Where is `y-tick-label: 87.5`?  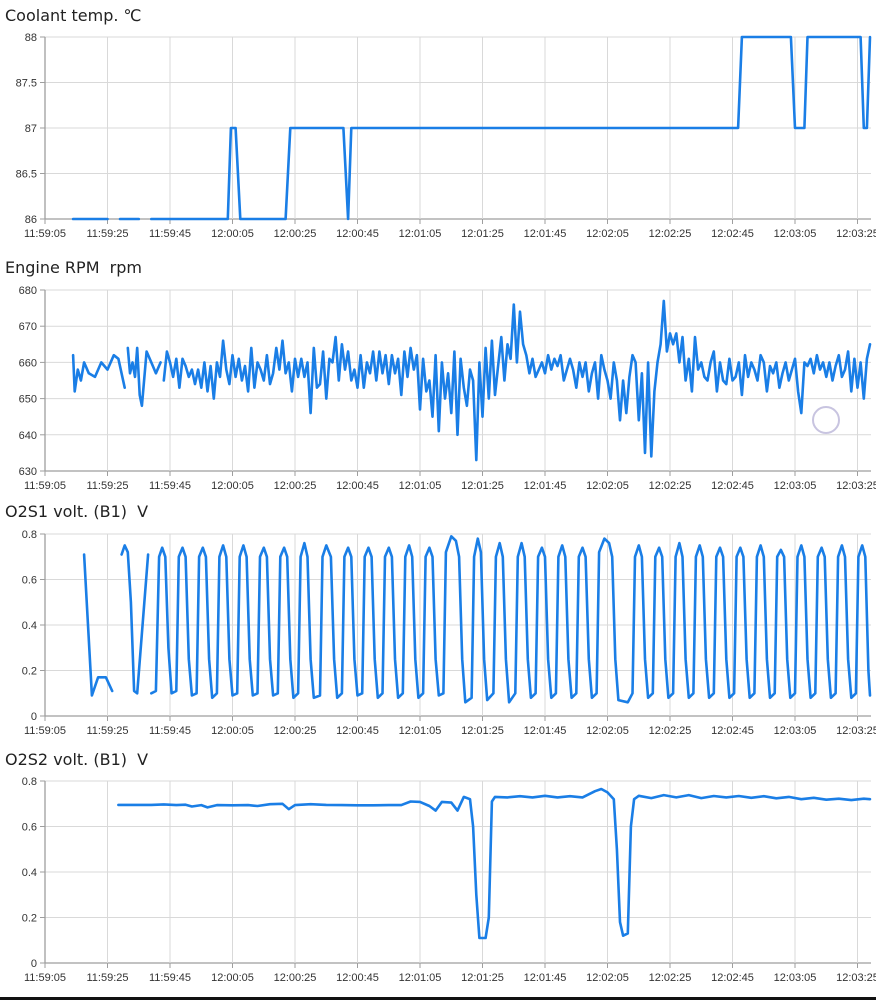
y-tick-label: 87.5 is located at coordinates (26, 84).